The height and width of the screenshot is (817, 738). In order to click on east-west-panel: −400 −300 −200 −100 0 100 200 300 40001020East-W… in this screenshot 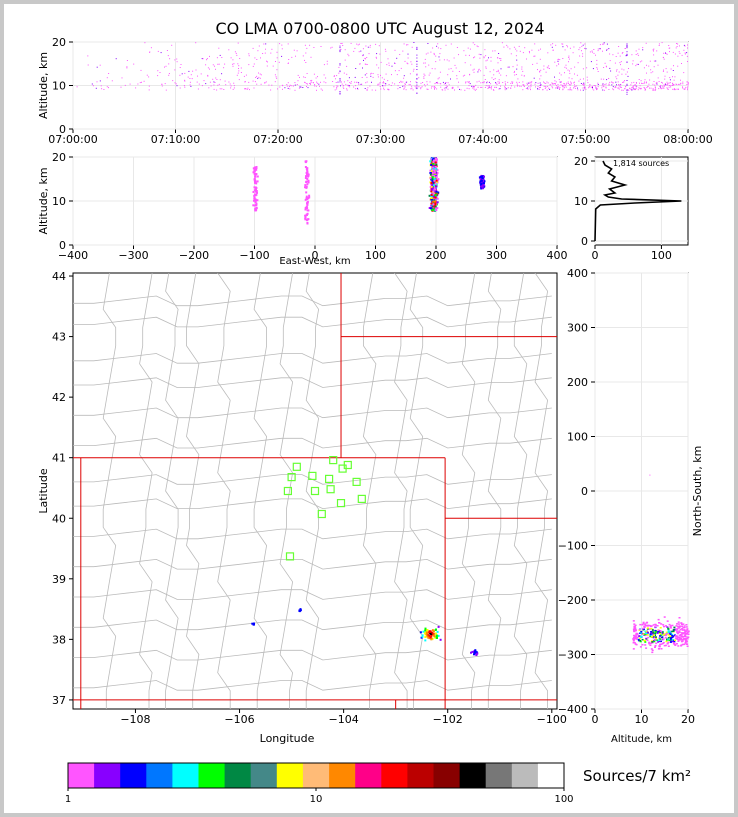, I will do `click(302, 209)`.